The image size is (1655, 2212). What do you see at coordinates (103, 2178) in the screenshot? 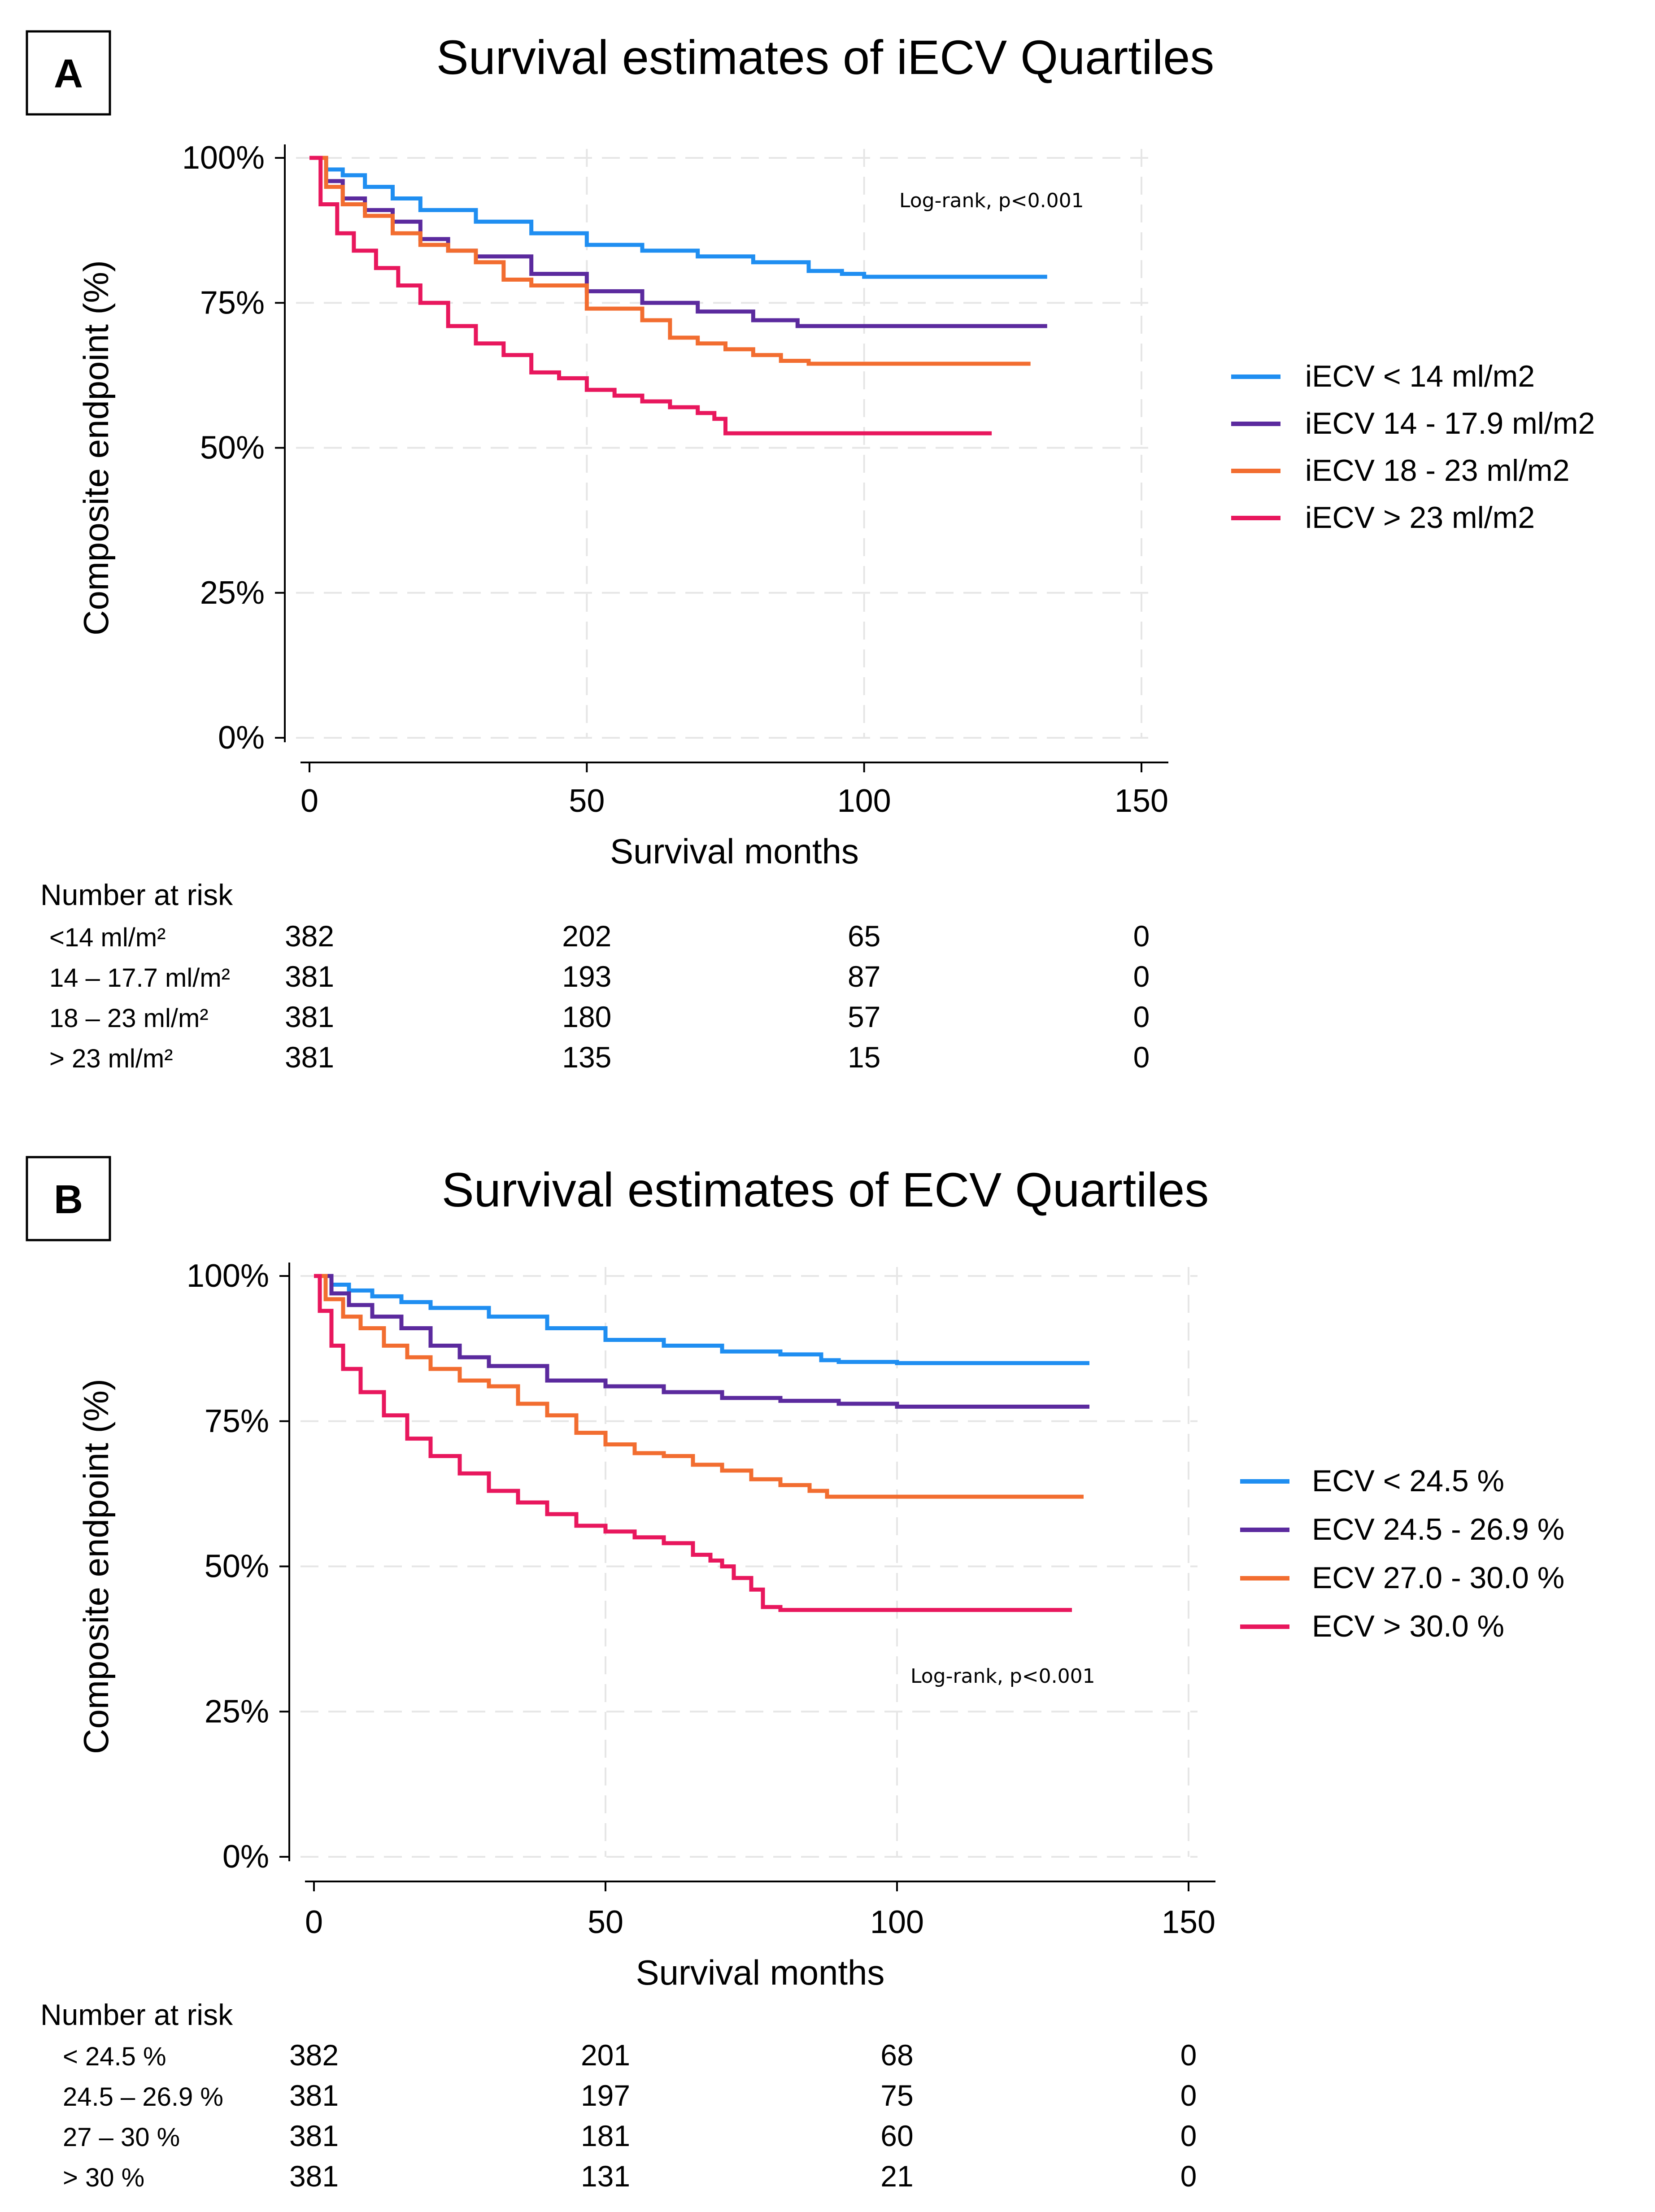
I see `panel-b-risk-row-label: > 30 %` at bounding box center [103, 2178].